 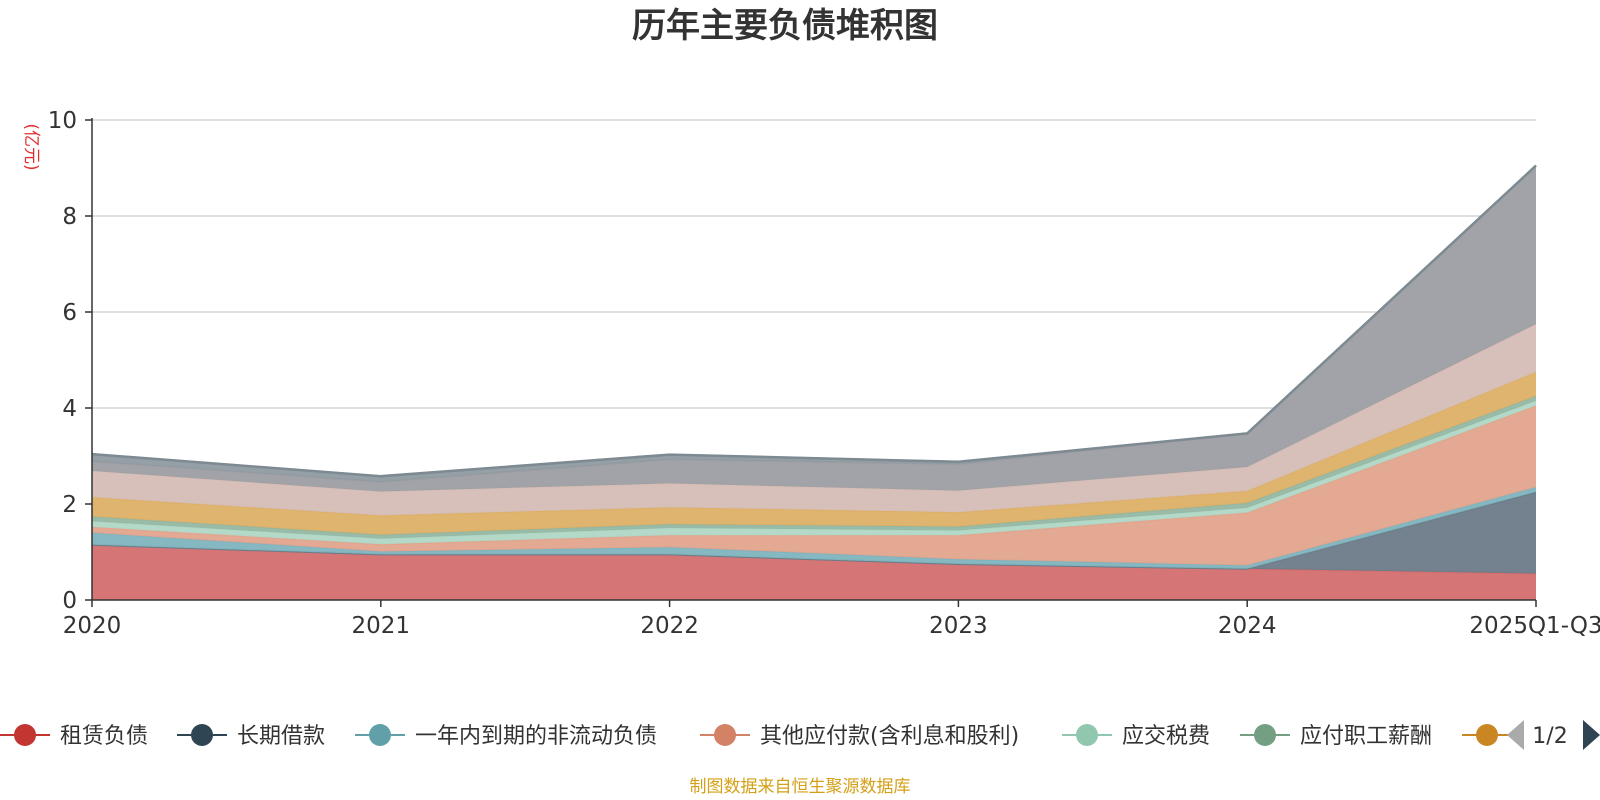 What do you see at coordinates (104, 736) in the screenshot?
I see `legend-label: 租赁负债` at bounding box center [104, 736].